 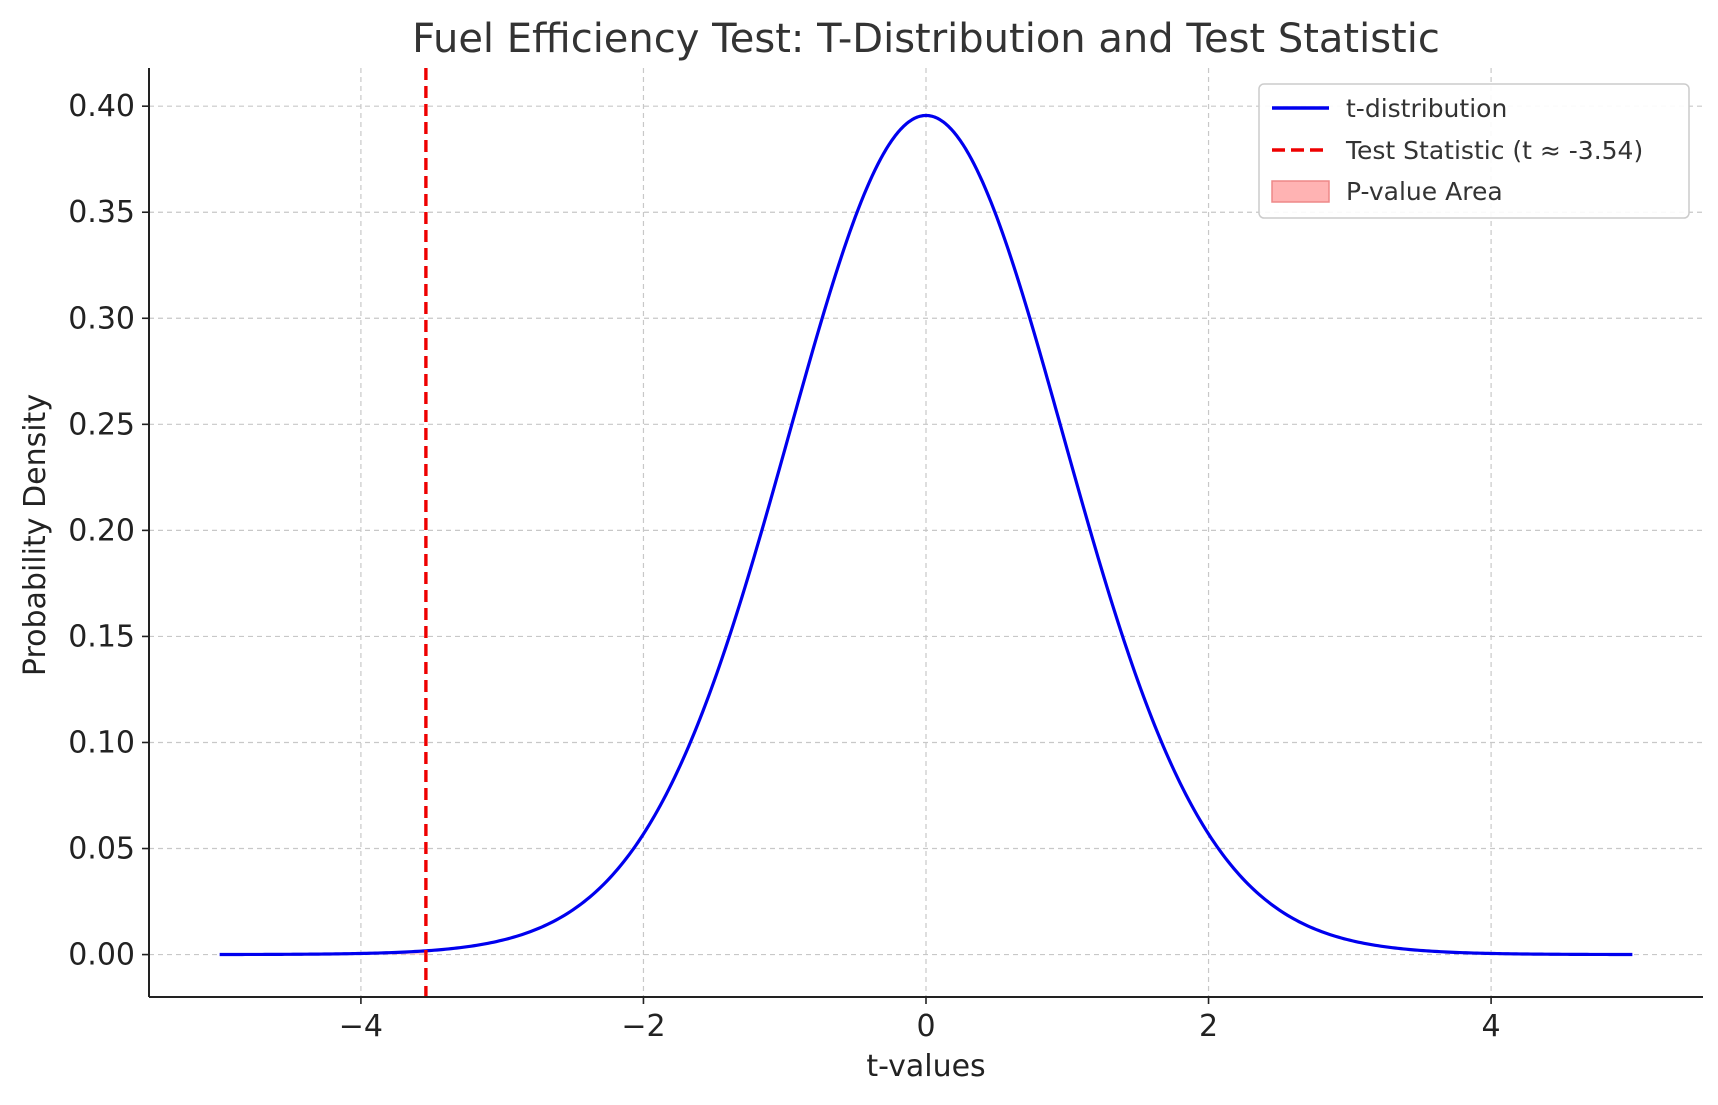 What do you see at coordinates (101, 849) in the screenshot?
I see `y-tick-label: 0.05` at bounding box center [101, 849].